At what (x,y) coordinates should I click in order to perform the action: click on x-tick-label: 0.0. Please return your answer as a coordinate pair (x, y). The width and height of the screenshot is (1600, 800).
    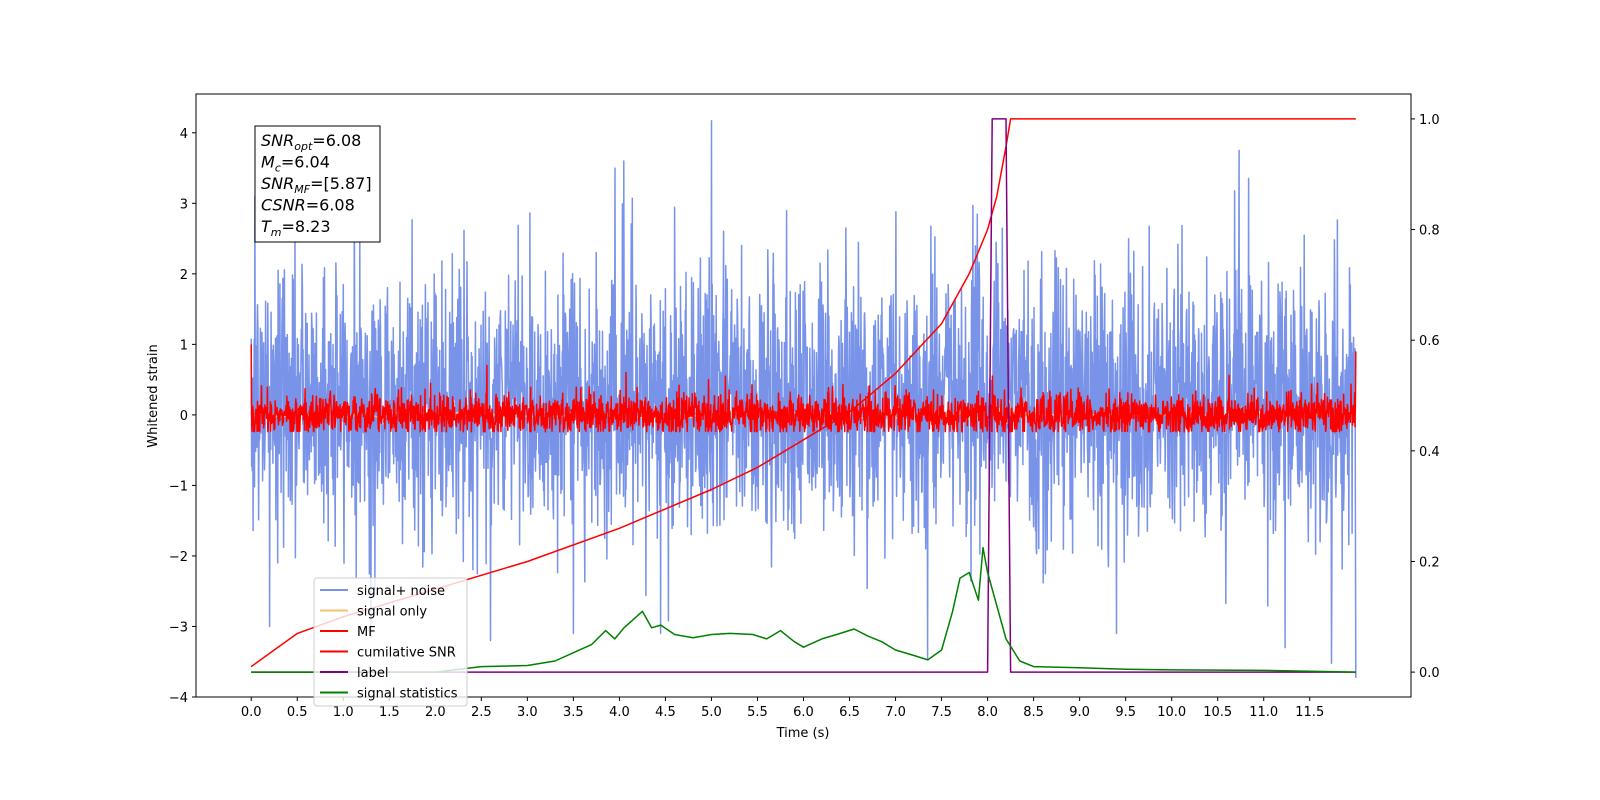
    Looking at the image, I should click on (251, 712).